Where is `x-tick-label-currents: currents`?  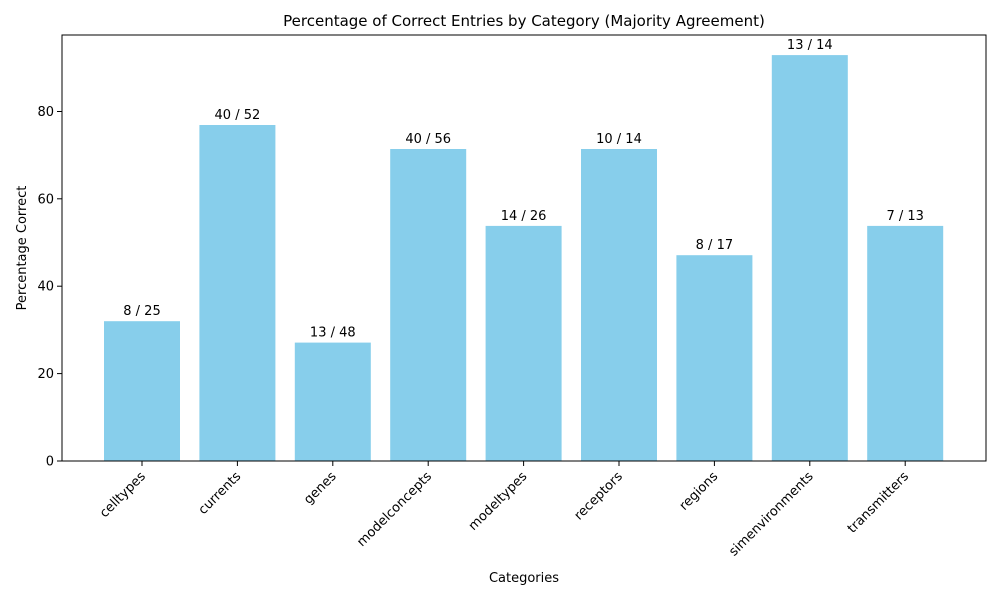
x-tick-label-currents: currents is located at coordinates (220, 493).